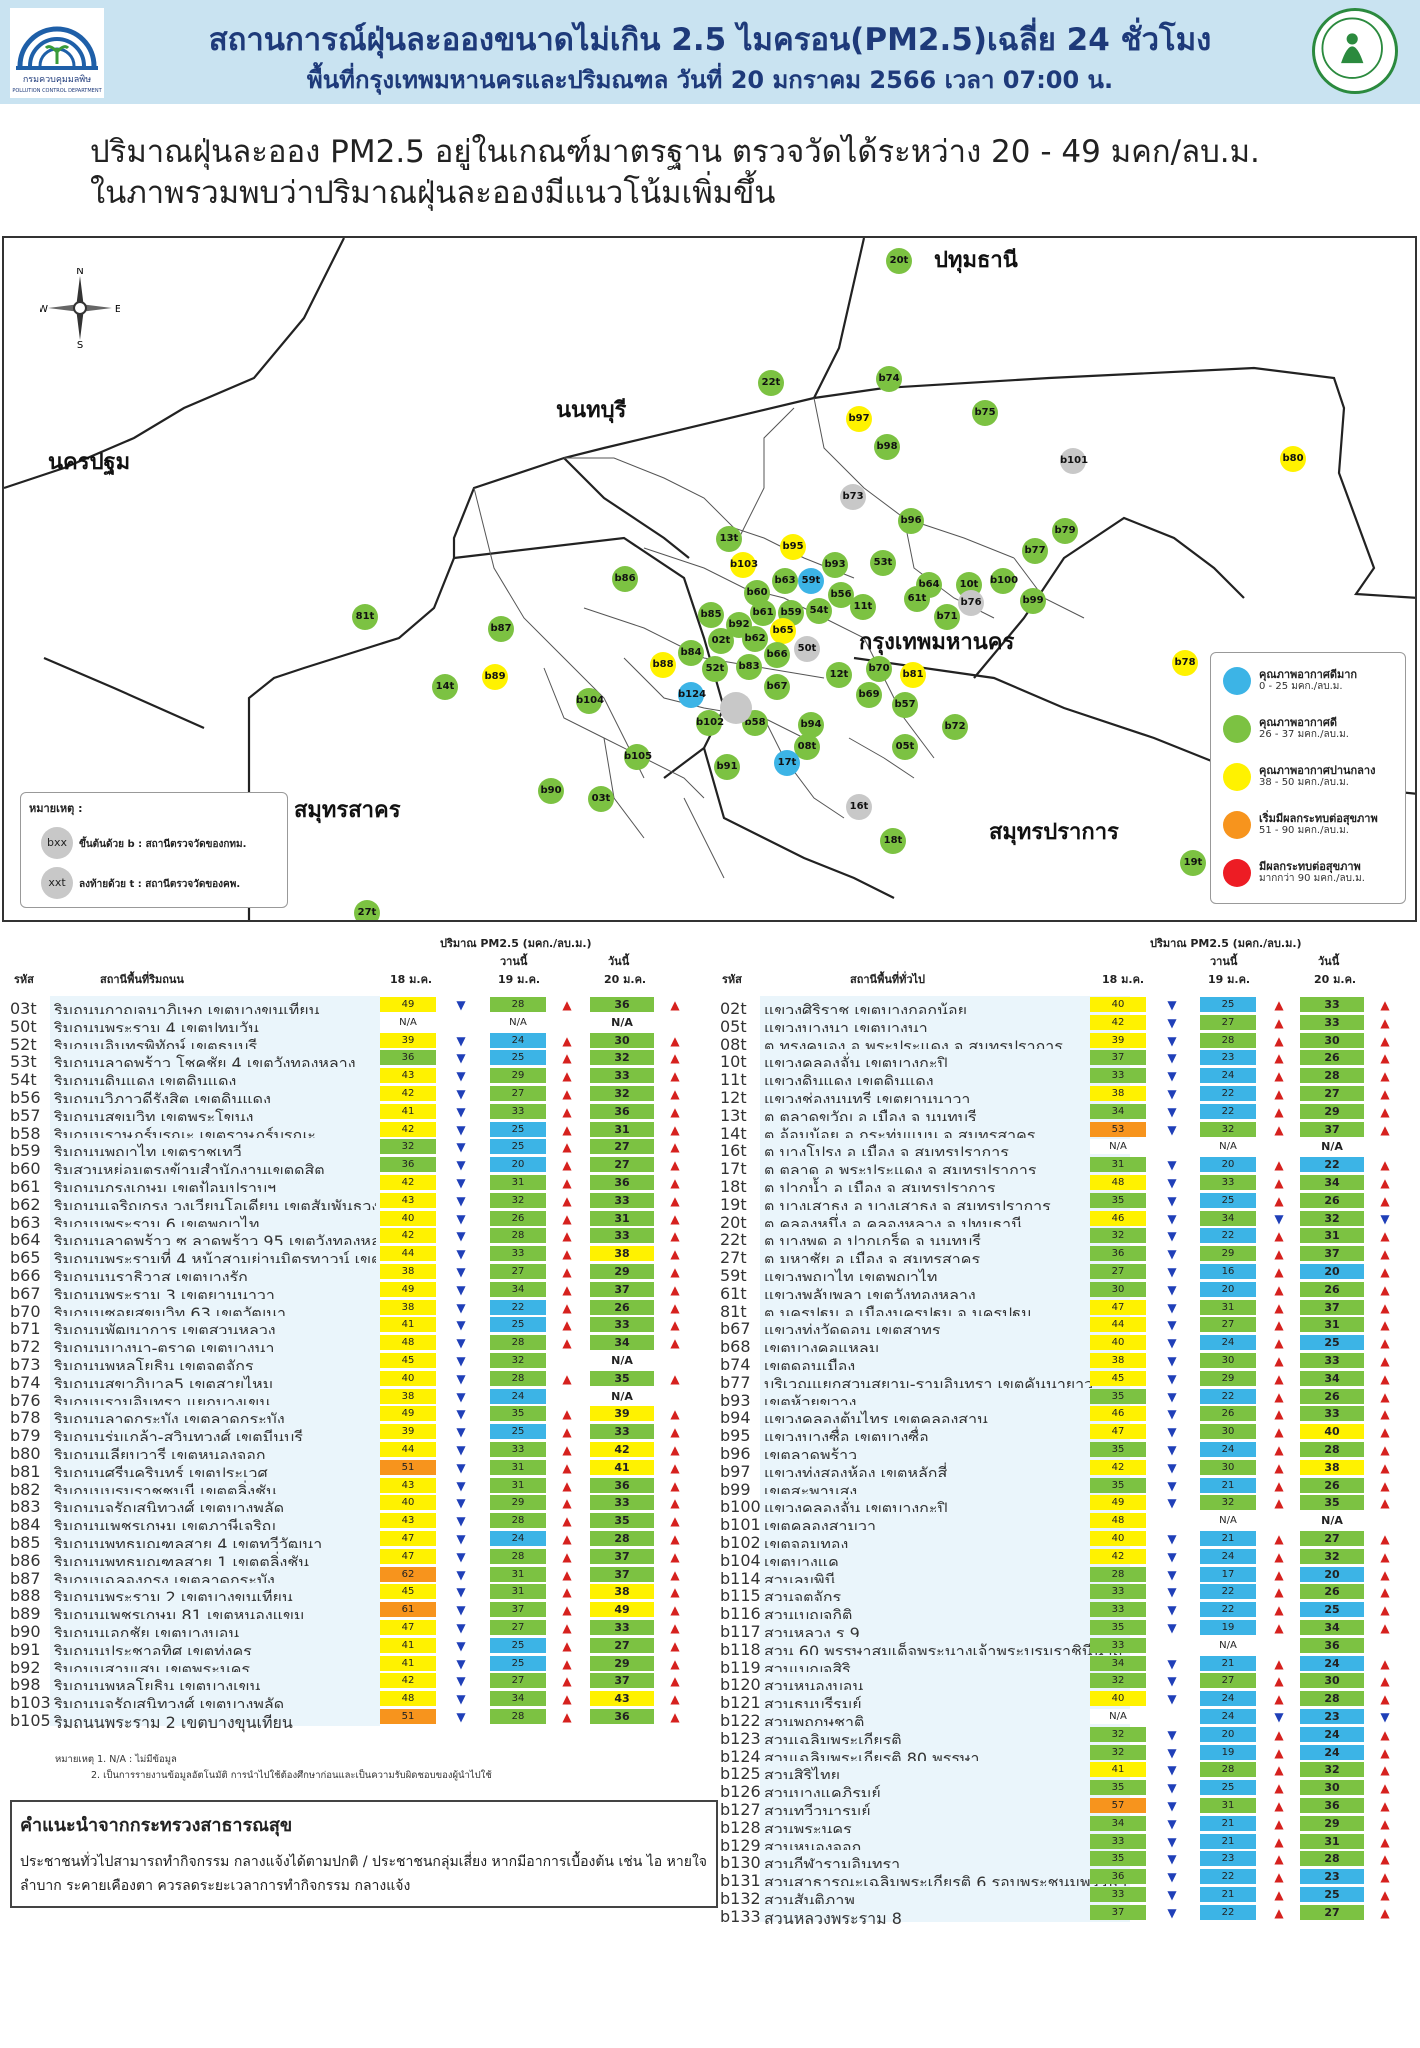 This screenshot has height=2048, width=1420. I want to click on legend-range: 26 - 37 มคก./ลบ.ม., so click(1304, 734).